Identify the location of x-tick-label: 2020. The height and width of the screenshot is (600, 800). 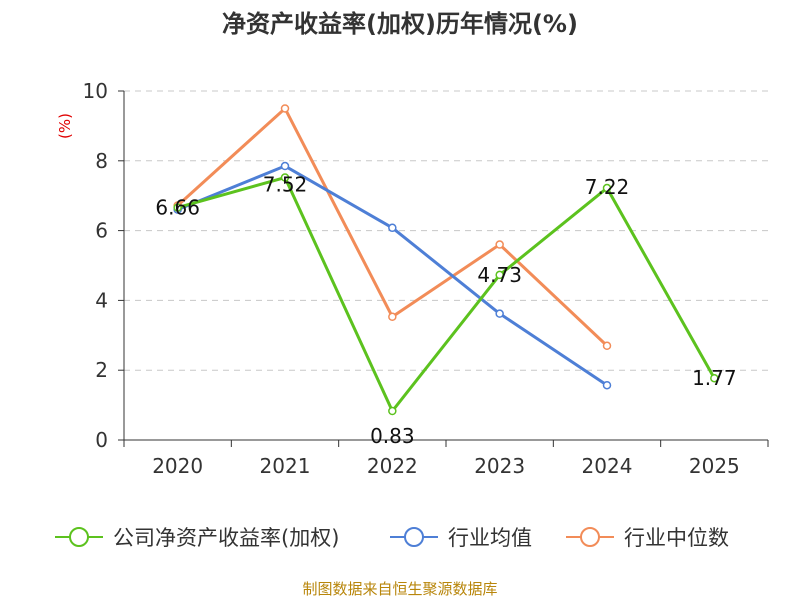
(177, 466).